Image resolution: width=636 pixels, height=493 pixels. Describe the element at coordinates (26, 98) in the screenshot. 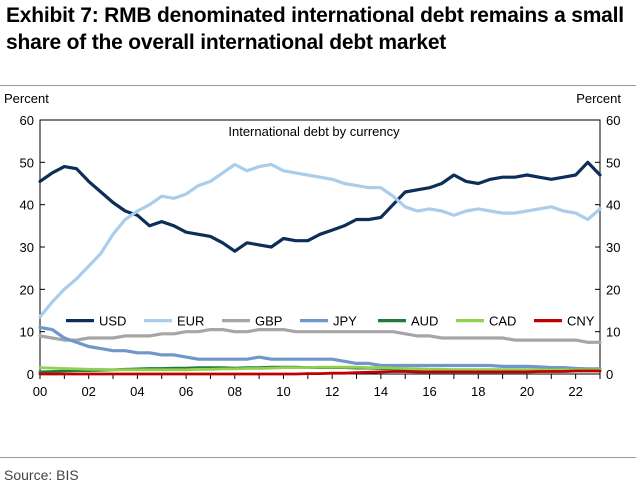

I see `y-axis-label-left: Percent` at that location.